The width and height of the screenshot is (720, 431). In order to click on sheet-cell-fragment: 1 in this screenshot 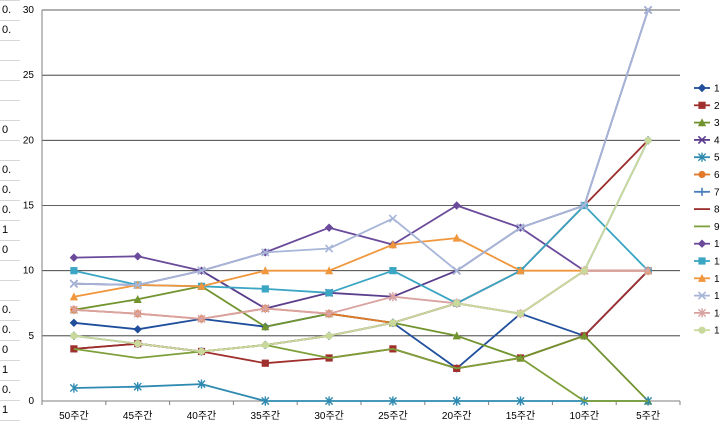, I will do `click(5, 410)`.